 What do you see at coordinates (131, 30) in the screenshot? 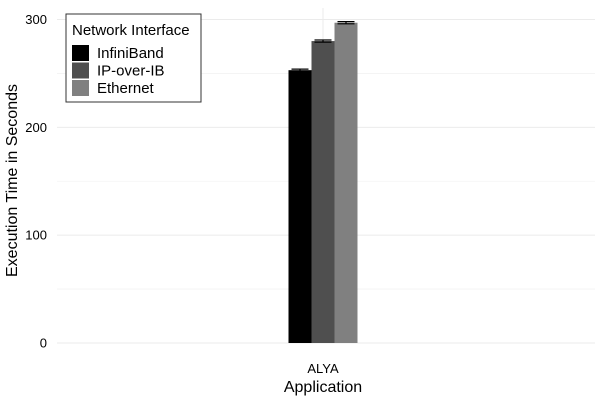
I see `legend-title: Network Interface` at bounding box center [131, 30].